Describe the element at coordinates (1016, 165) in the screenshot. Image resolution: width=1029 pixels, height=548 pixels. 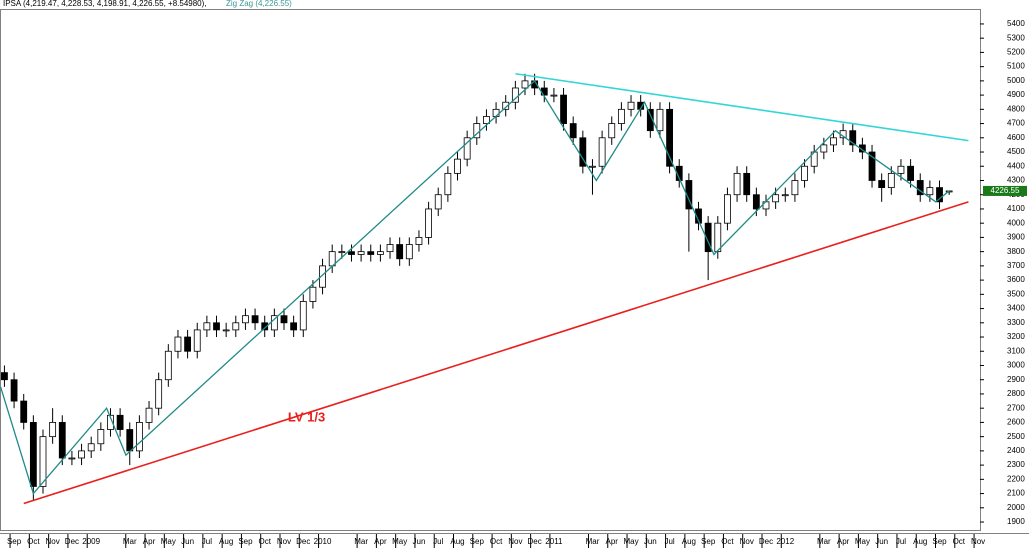
I see `y-tick-label: 4400` at that location.